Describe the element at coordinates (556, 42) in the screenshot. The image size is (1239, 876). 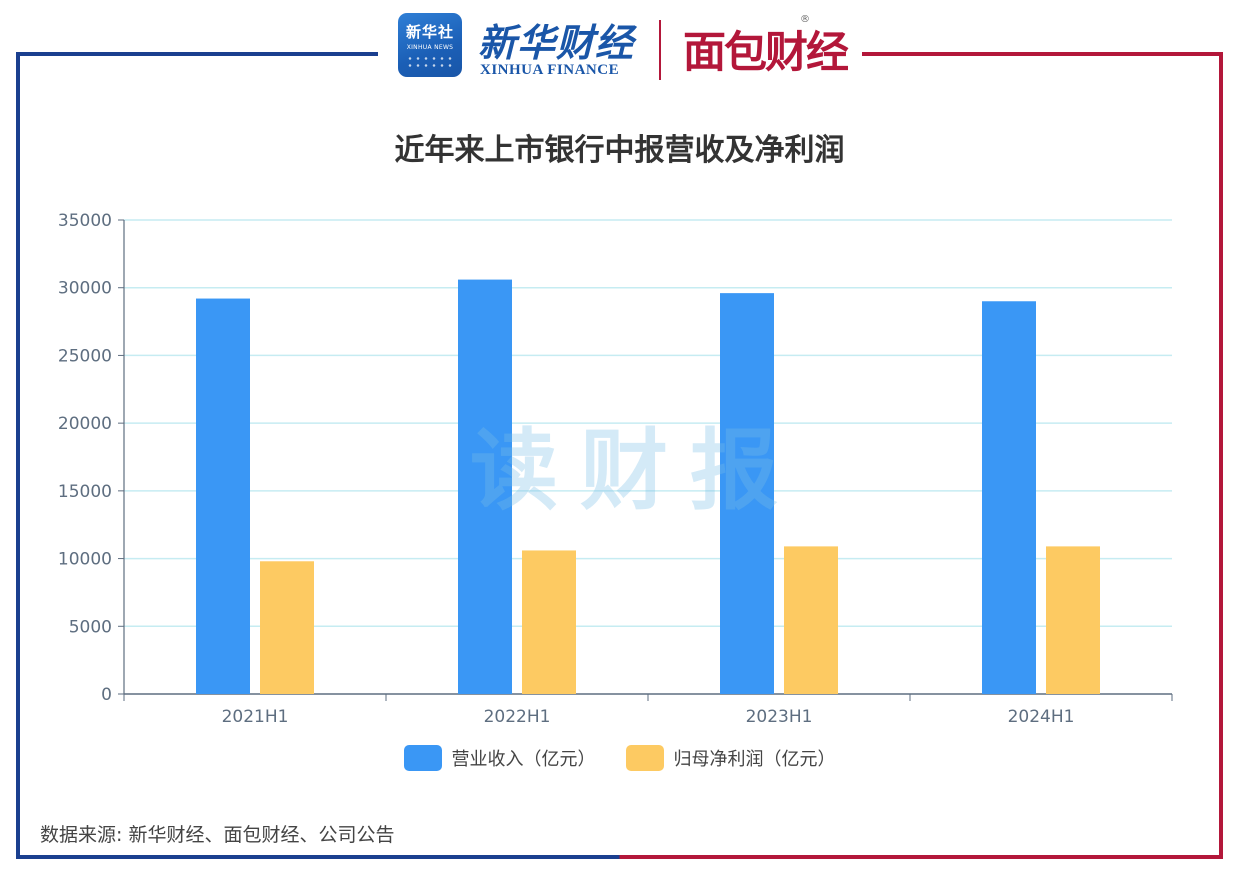
I see `brand-xinhua-finance-cn: 新华财经` at that location.